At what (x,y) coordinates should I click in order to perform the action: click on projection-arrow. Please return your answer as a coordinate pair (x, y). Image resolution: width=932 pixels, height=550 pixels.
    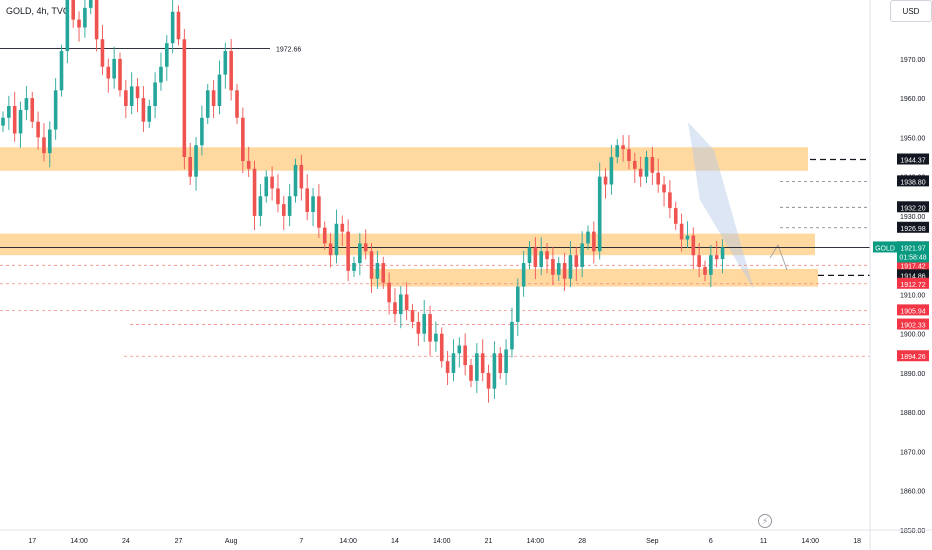
    Looking at the image, I should click on (778, 257).